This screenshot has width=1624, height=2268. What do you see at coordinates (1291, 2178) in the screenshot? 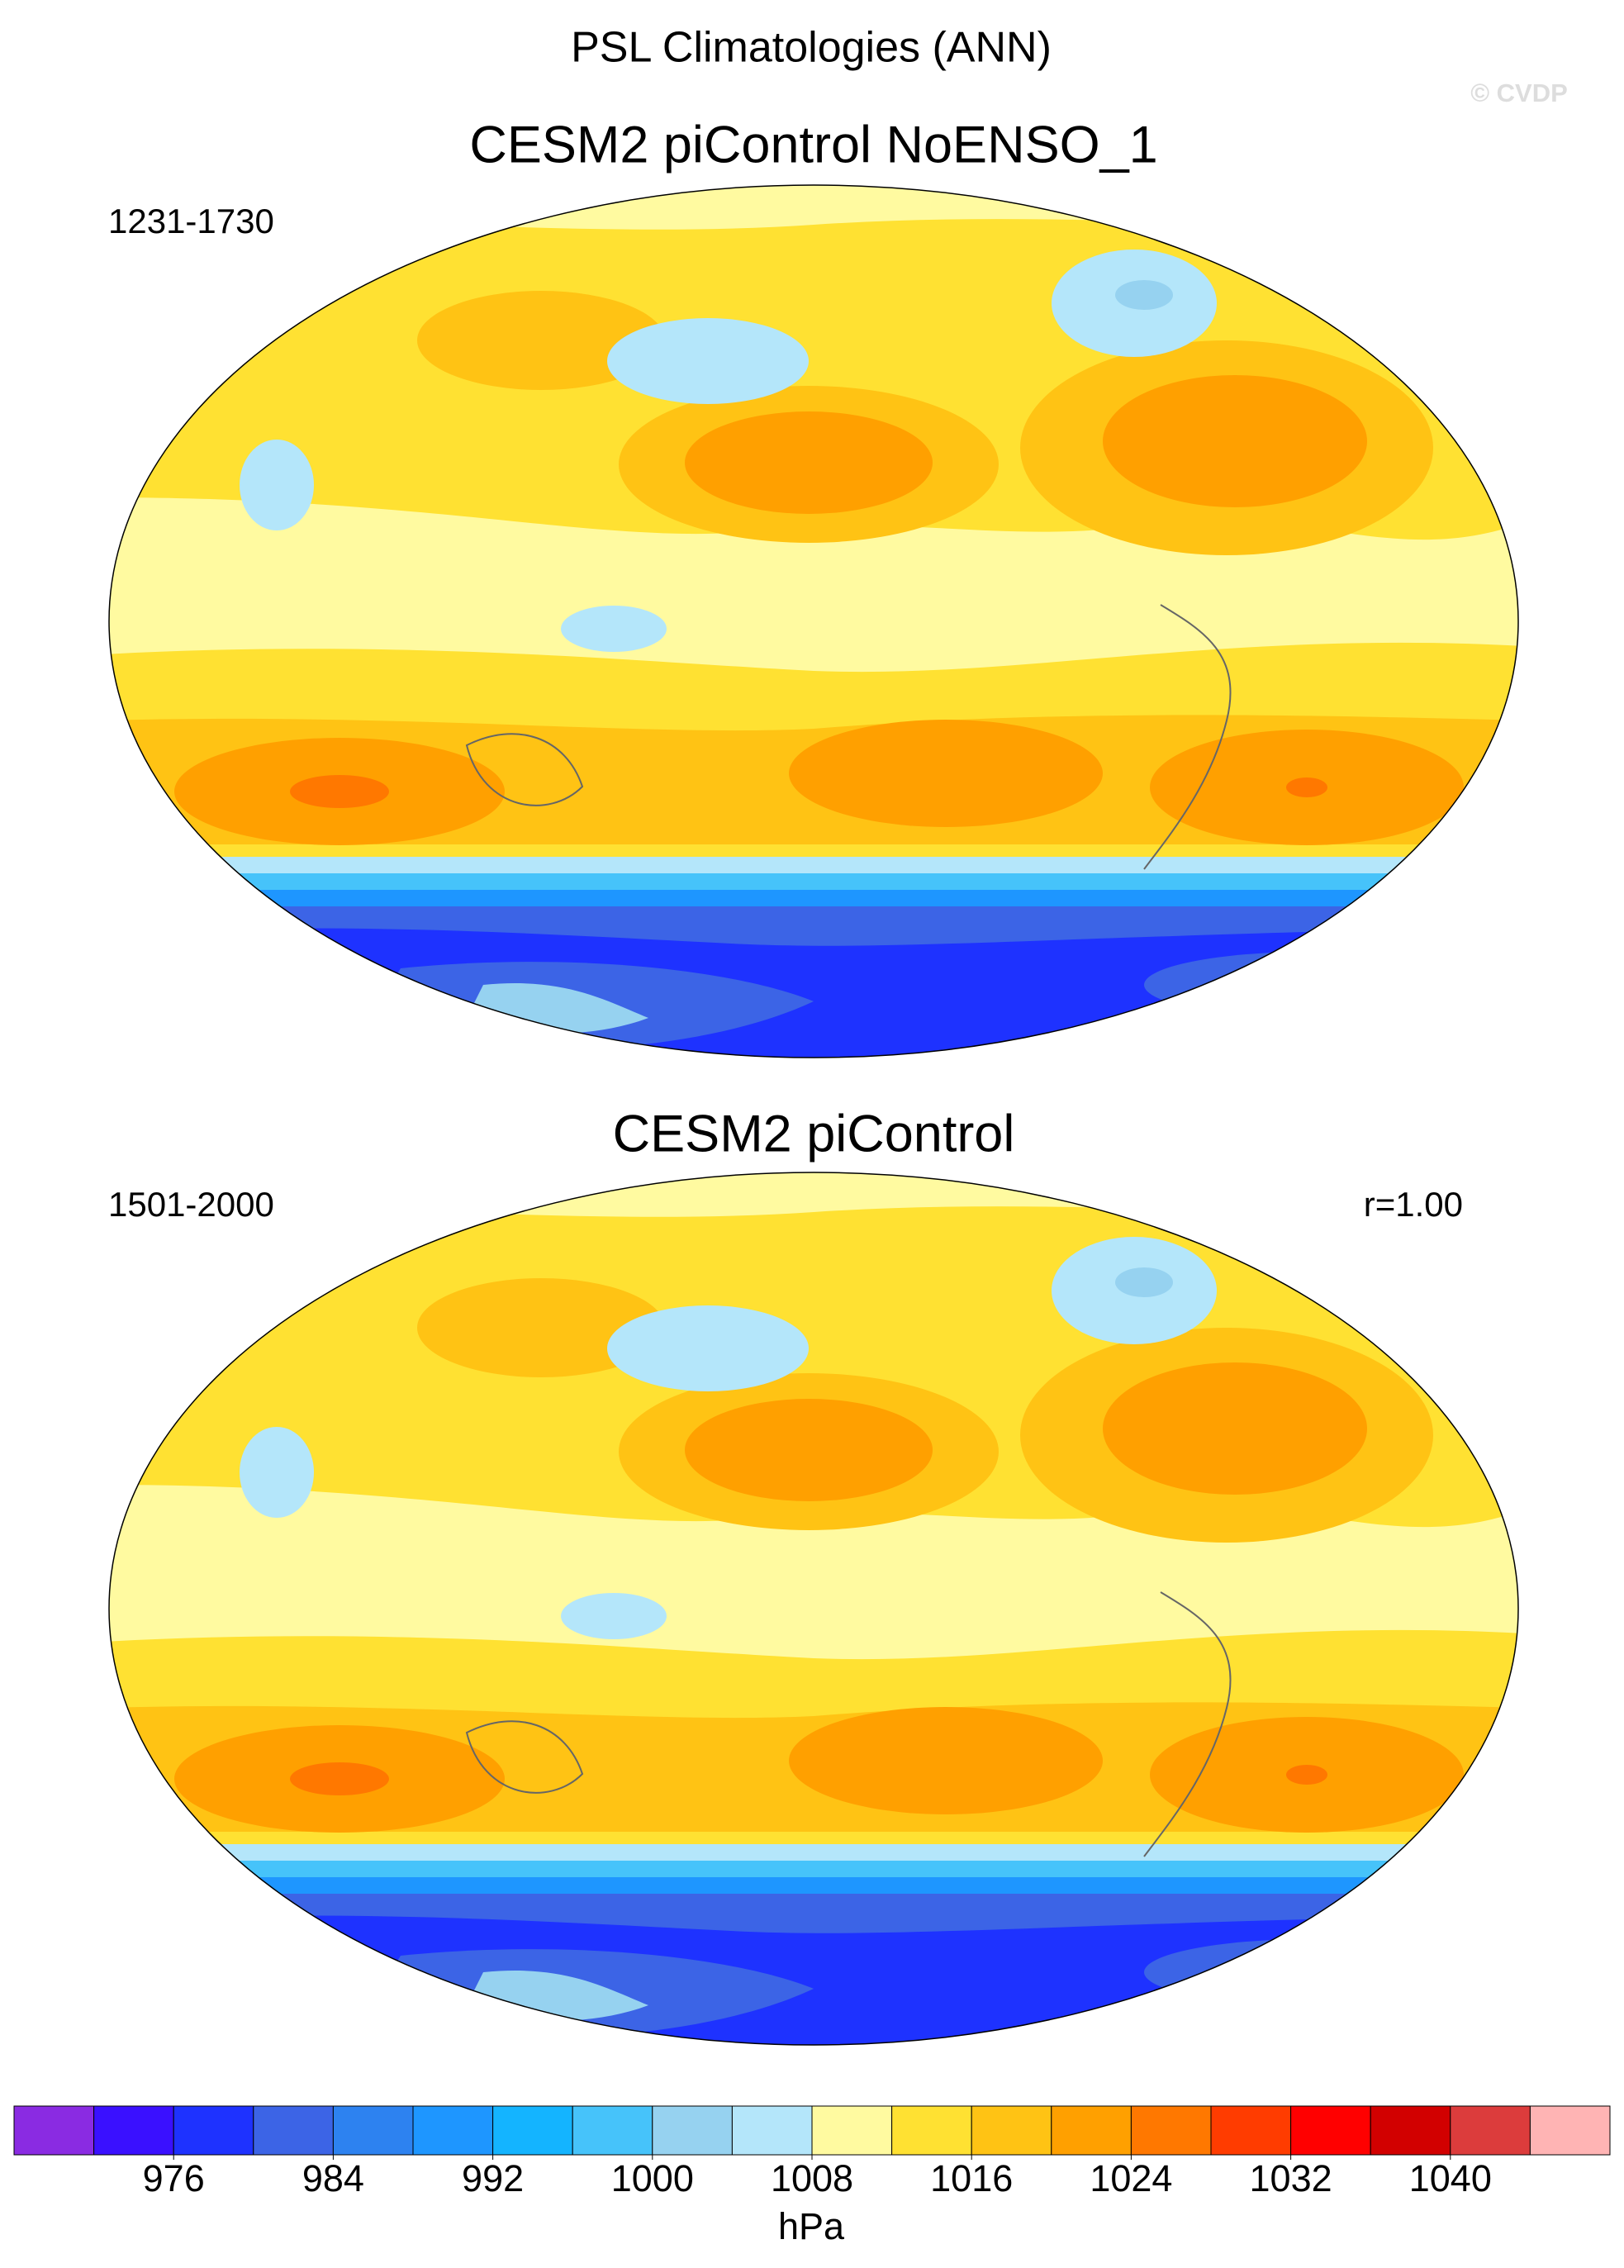
I see `colorbar-tick-label: 1032` at bounding box center [1291, 2178].